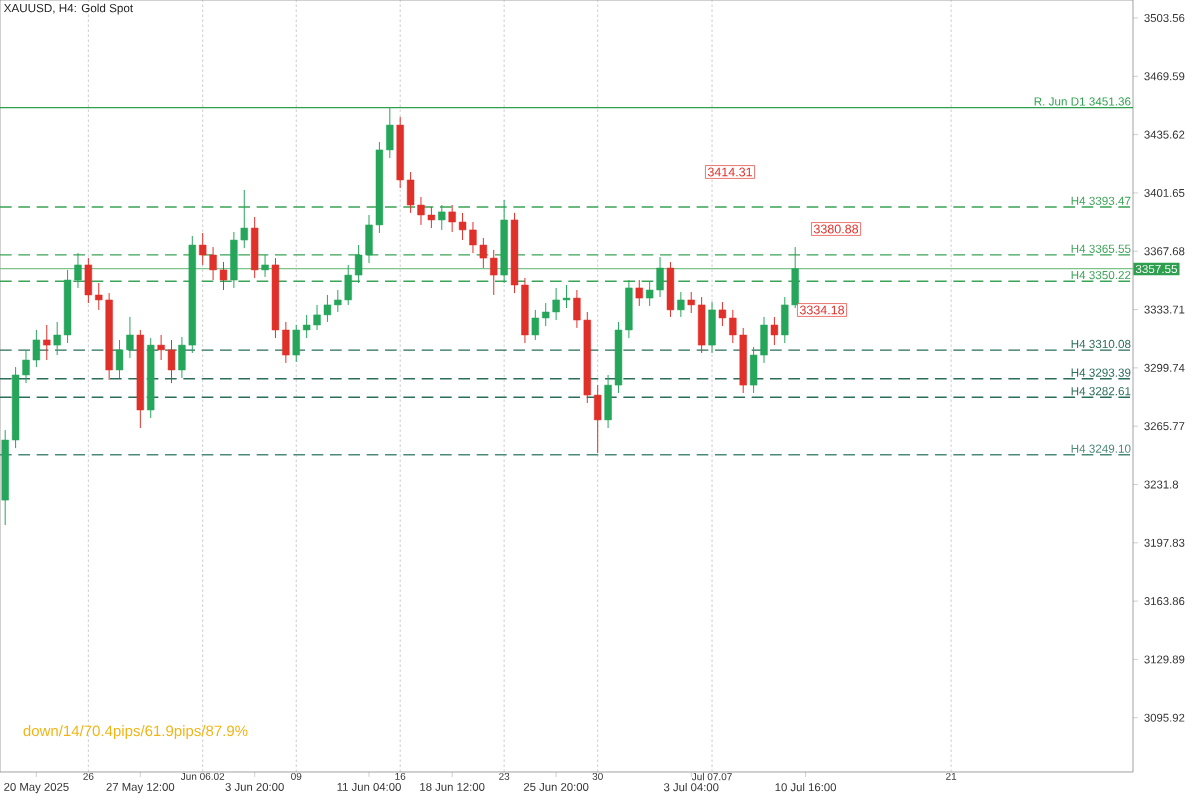 This screenshot has width=1200, height=800. I want to click on x-tick-label: 10 Jul 16:00, so click(805, 787).